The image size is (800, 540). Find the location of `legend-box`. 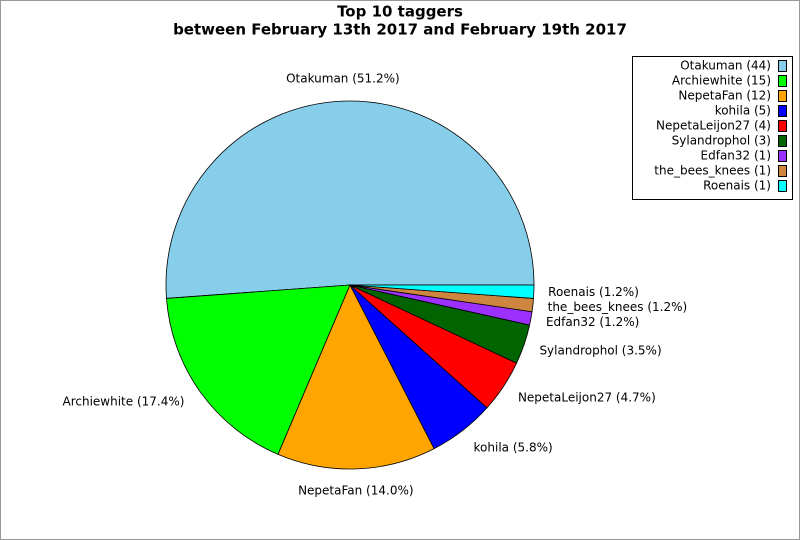

legend-box is located at coordinates (712, 128).